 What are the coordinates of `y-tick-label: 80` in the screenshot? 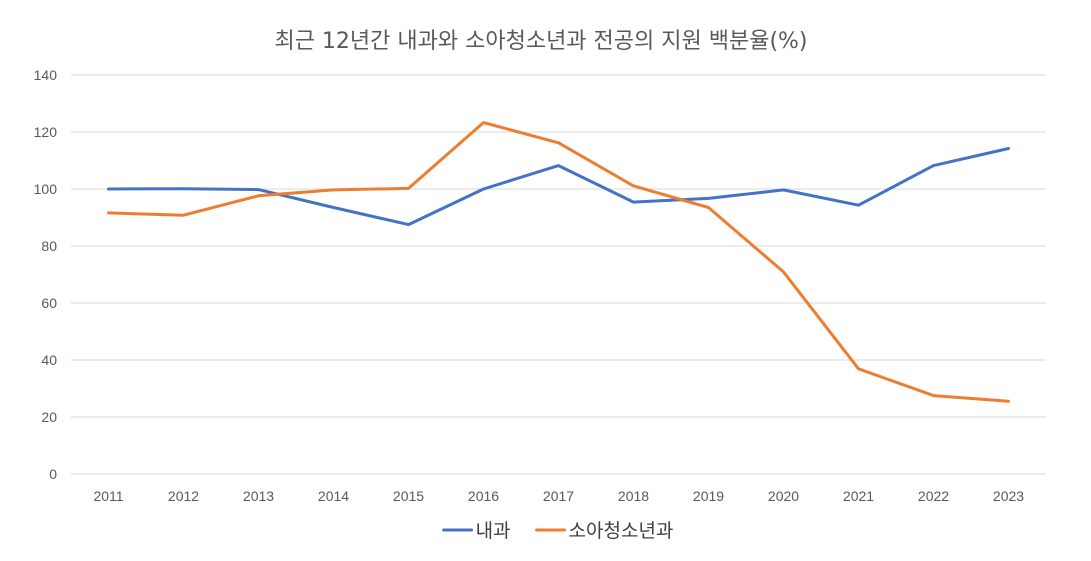 It's located at (49, 246).